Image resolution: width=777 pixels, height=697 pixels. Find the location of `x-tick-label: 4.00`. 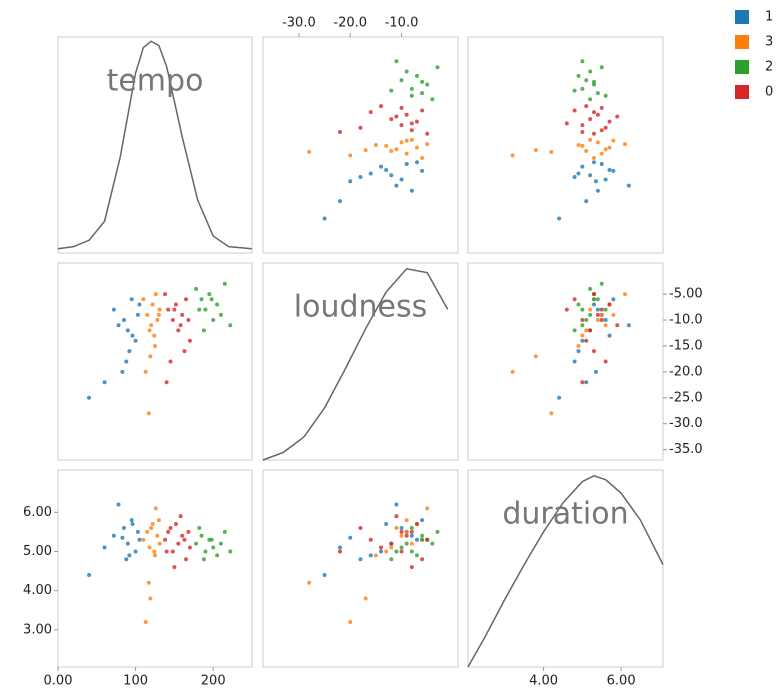

x-tick-label: 4.00 is located at coordinates (543, 681).